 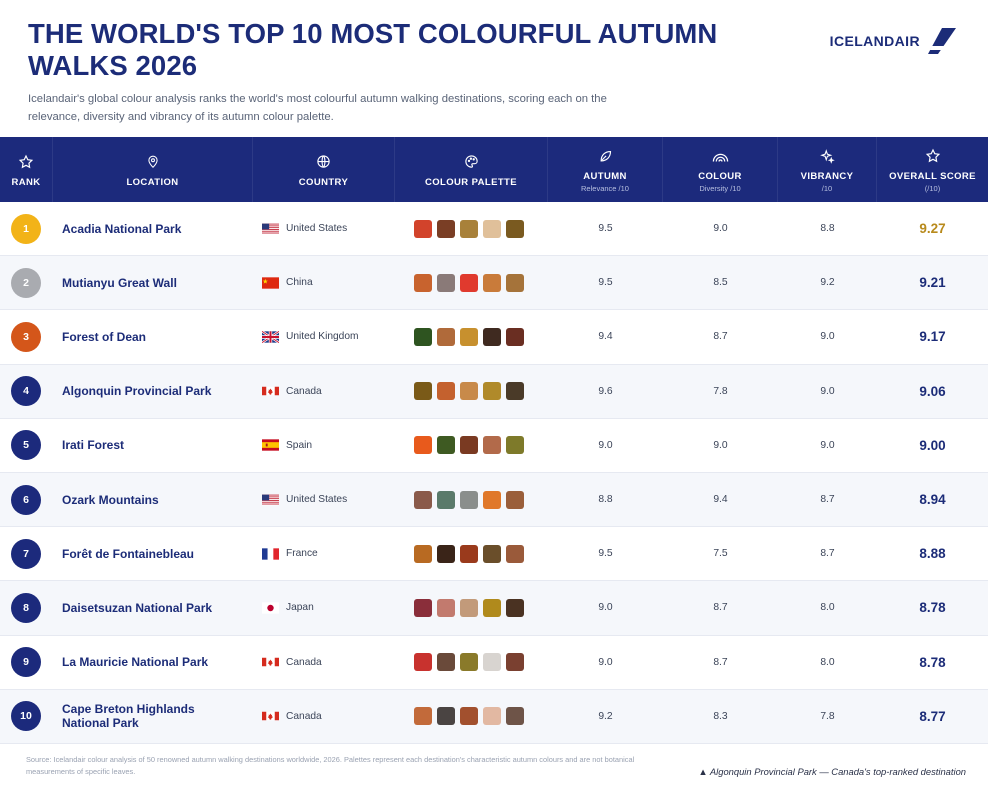 What do you see at coordinates (932, 716) in the screenshot?
I see `overall-score: 8.77` at bounding box center [932, 716].